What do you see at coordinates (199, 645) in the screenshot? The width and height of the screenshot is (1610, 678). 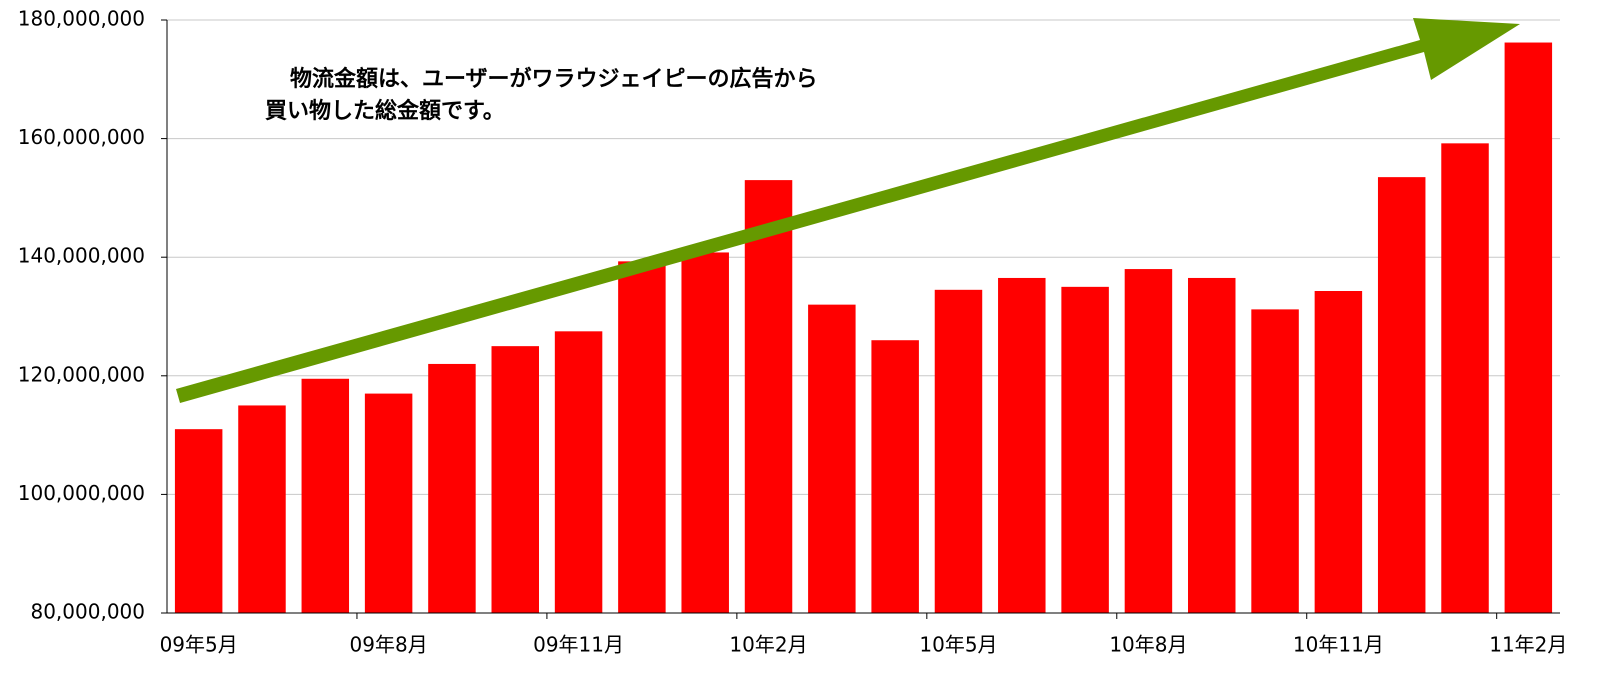 I see `x-tick-label: 09年5月` at bounding box center [199, 645].